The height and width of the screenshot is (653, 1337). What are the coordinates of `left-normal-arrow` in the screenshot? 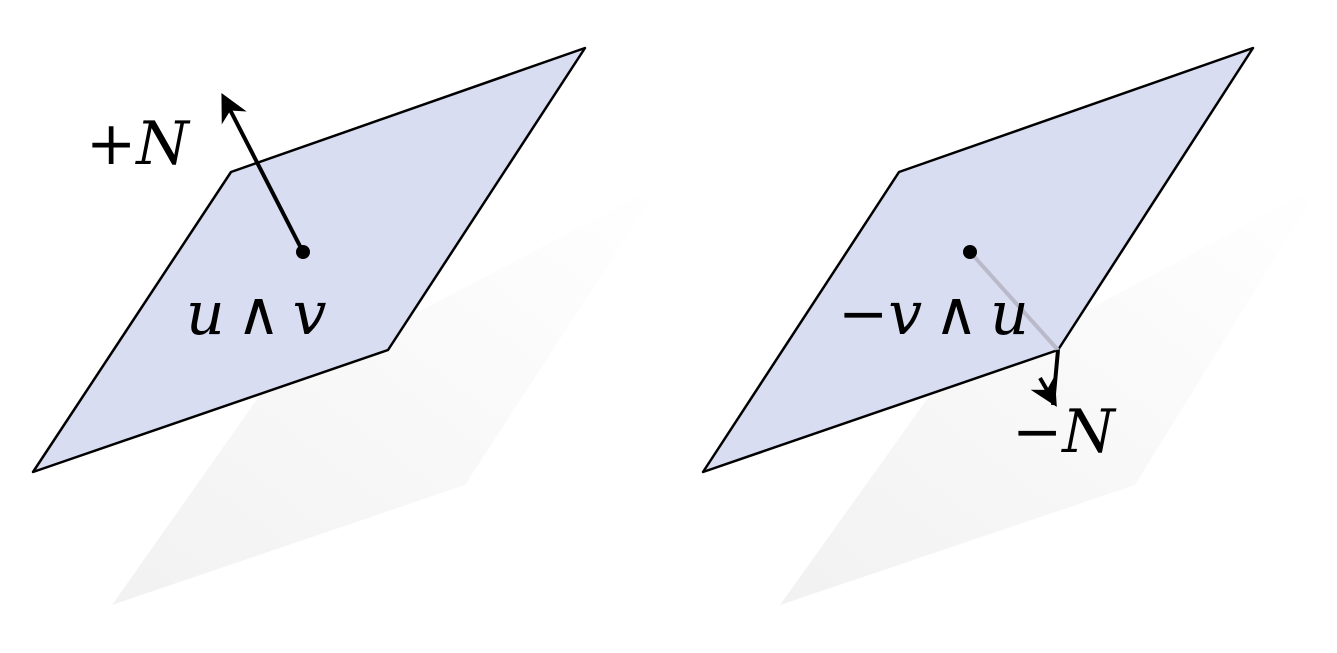 It's located at (263, 173).